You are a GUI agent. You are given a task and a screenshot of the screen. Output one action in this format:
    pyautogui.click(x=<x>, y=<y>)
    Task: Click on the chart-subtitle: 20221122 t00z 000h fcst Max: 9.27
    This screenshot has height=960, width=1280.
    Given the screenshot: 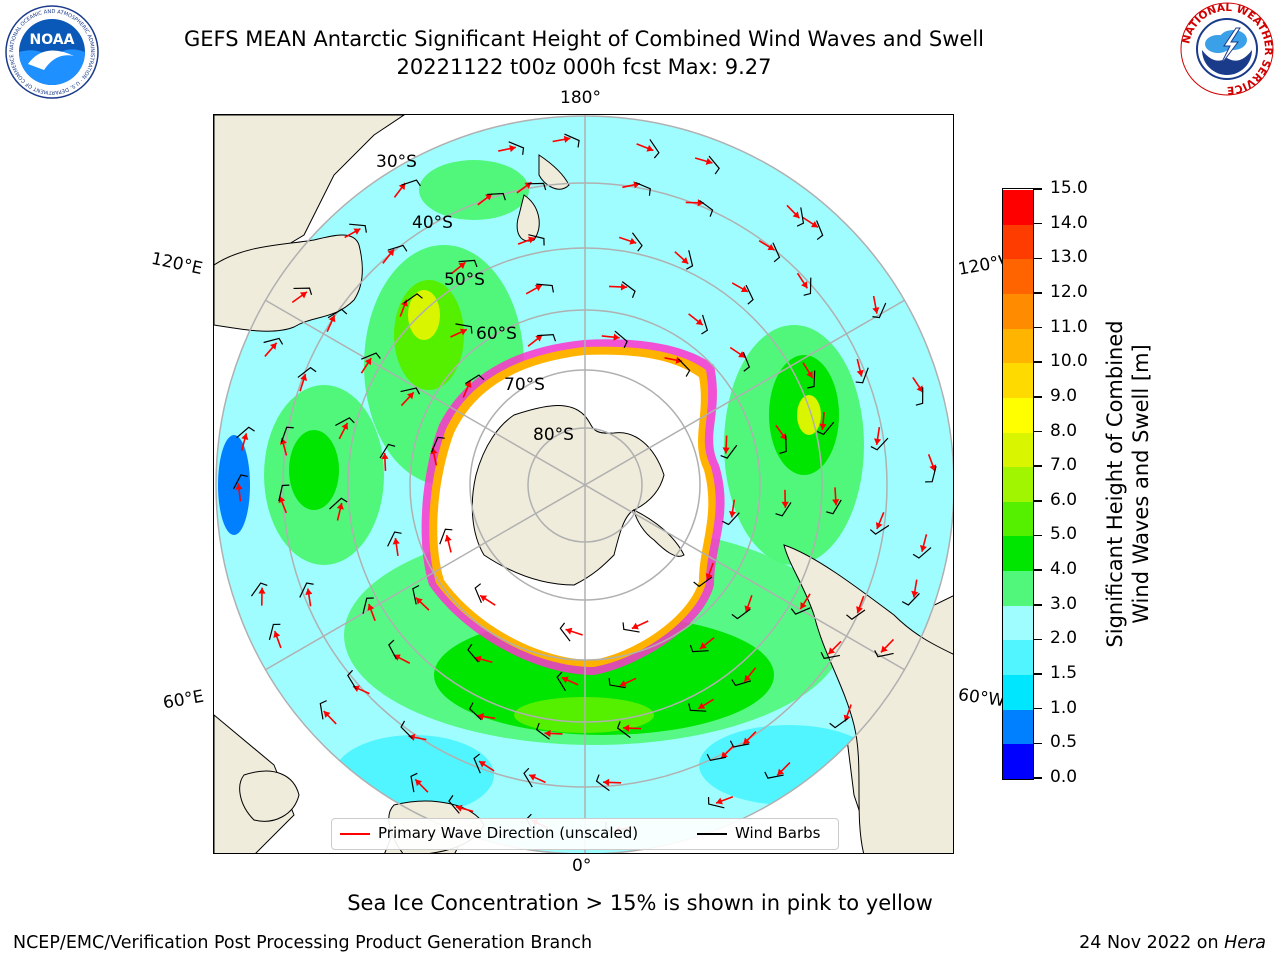 What is the action you would take?
    pyautogui.click(x=584, y=67)
    